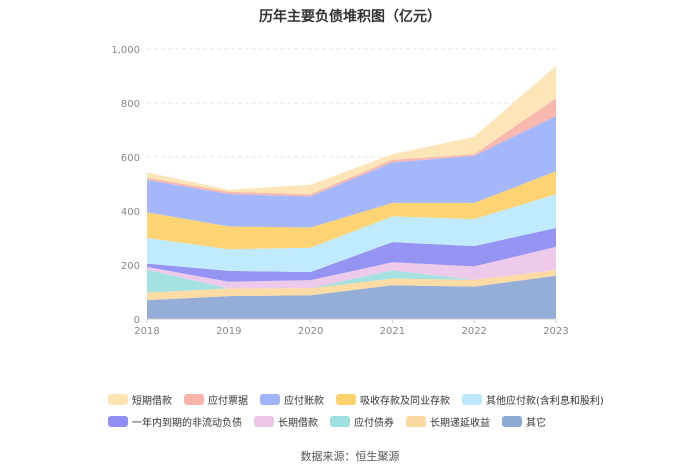 The image size is (700, 474). What do you see at coordinates (555, 331) in the screenshot?
I see `x-tick-label: 2023` at bounding box center [555, 331].